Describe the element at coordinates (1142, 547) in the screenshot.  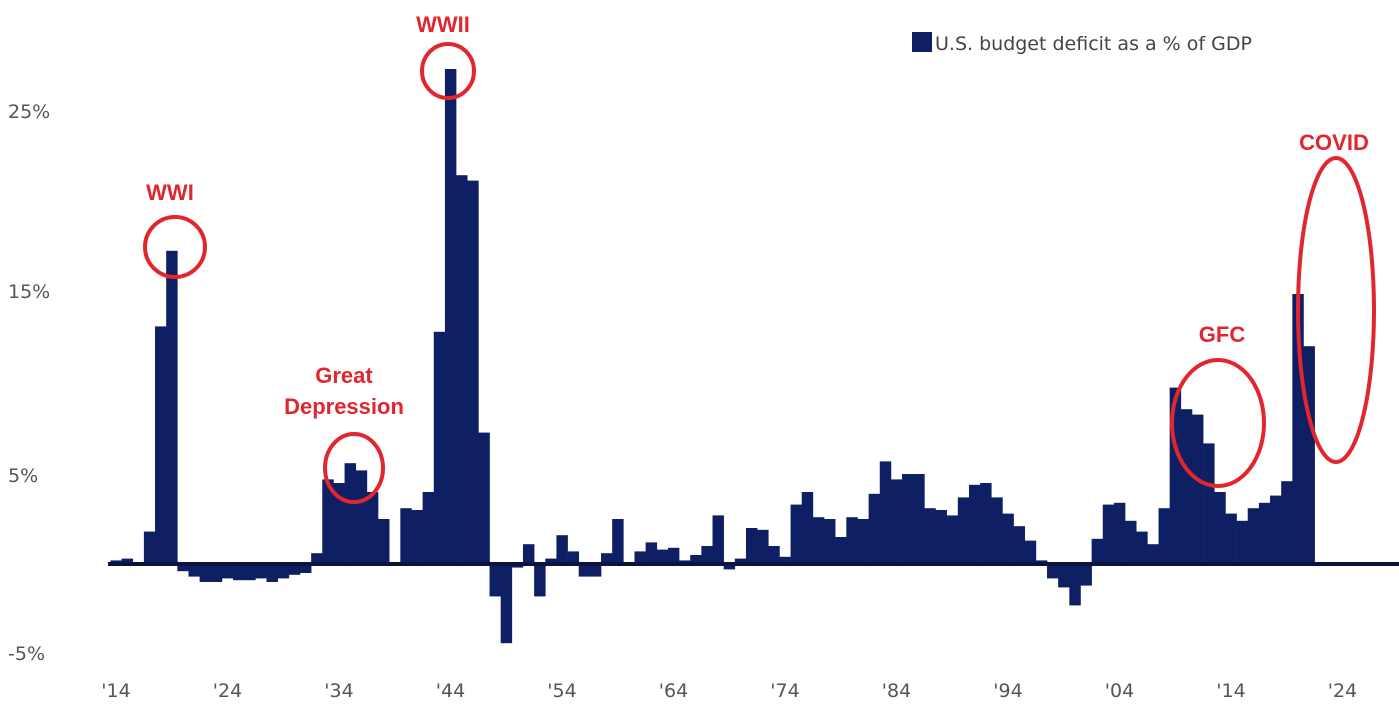
I see `bar-2006` at that location.